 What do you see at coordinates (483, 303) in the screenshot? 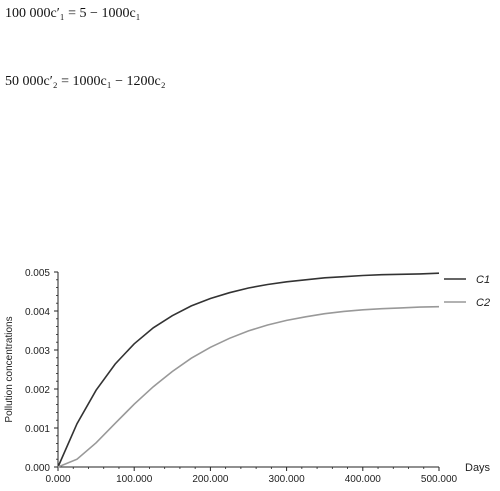
I see `legend-label-c2: C2` at bounding box center [483, 303].